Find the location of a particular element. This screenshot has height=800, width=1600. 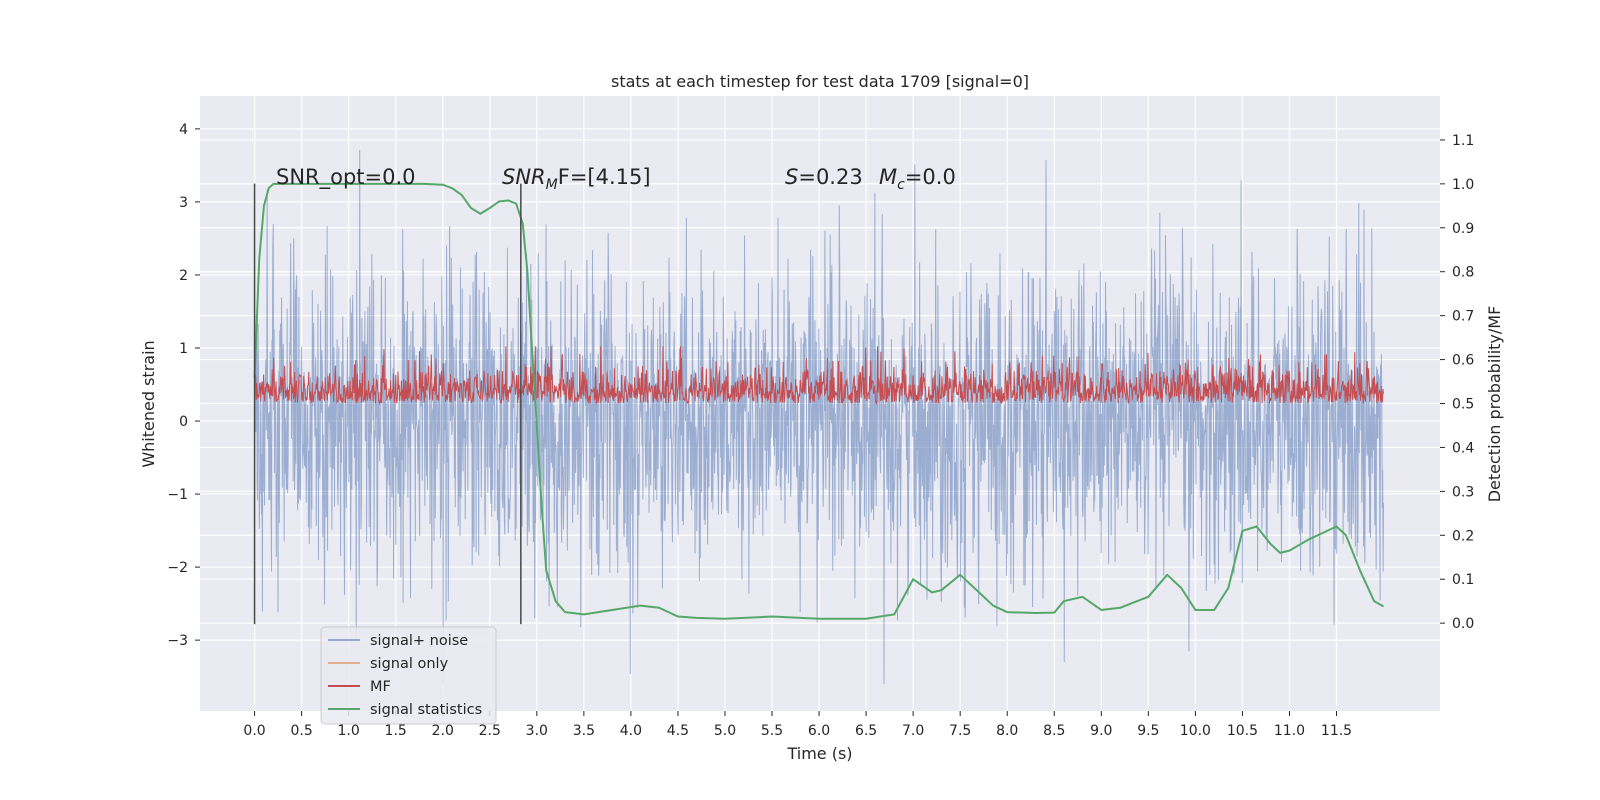

legend-label-signal-noise: signal+ noise is located at coordinates (419, 641).